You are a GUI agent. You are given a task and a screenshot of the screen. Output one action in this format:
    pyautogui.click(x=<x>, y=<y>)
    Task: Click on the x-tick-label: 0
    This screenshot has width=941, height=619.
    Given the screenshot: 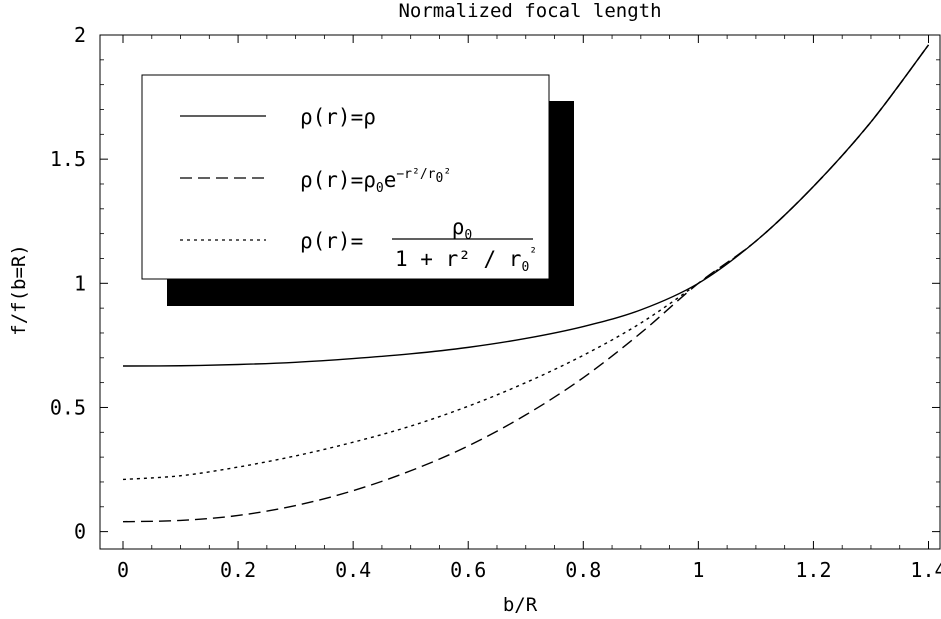 What is the action you would take?
    pyautogui.click(x=123, y=570)
    